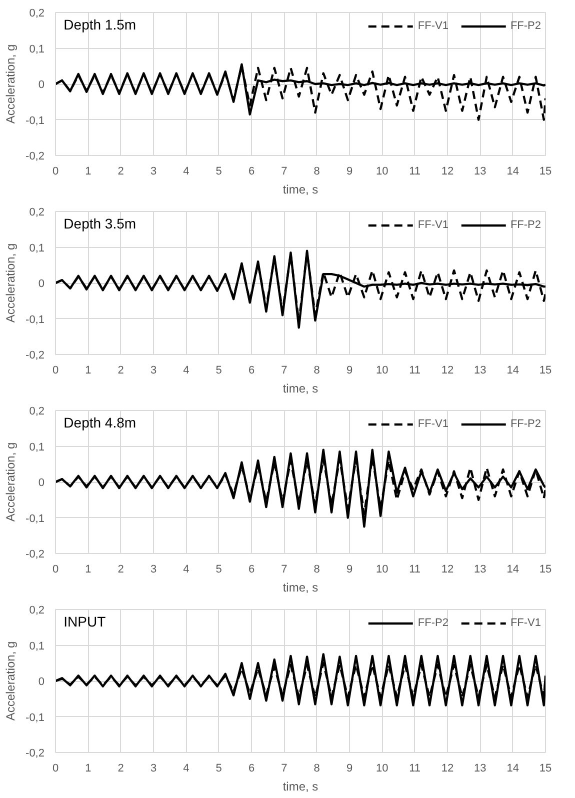  What do you see at coordinates (100, 422) in the screenshot?
I see `chart-title: Depth 4.8m` at bounding box center [100, 422].